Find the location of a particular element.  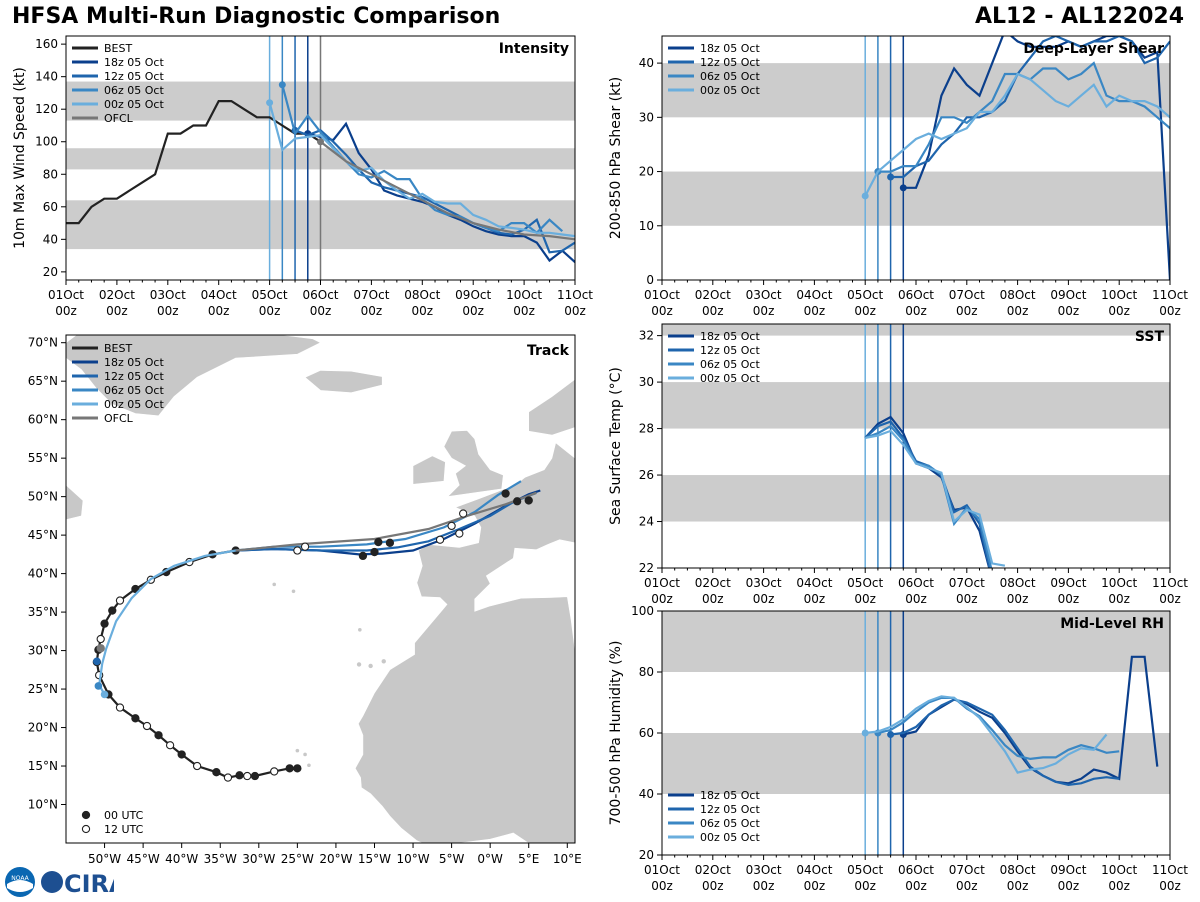

scandinavia-land is located at coordinates (551, 407).